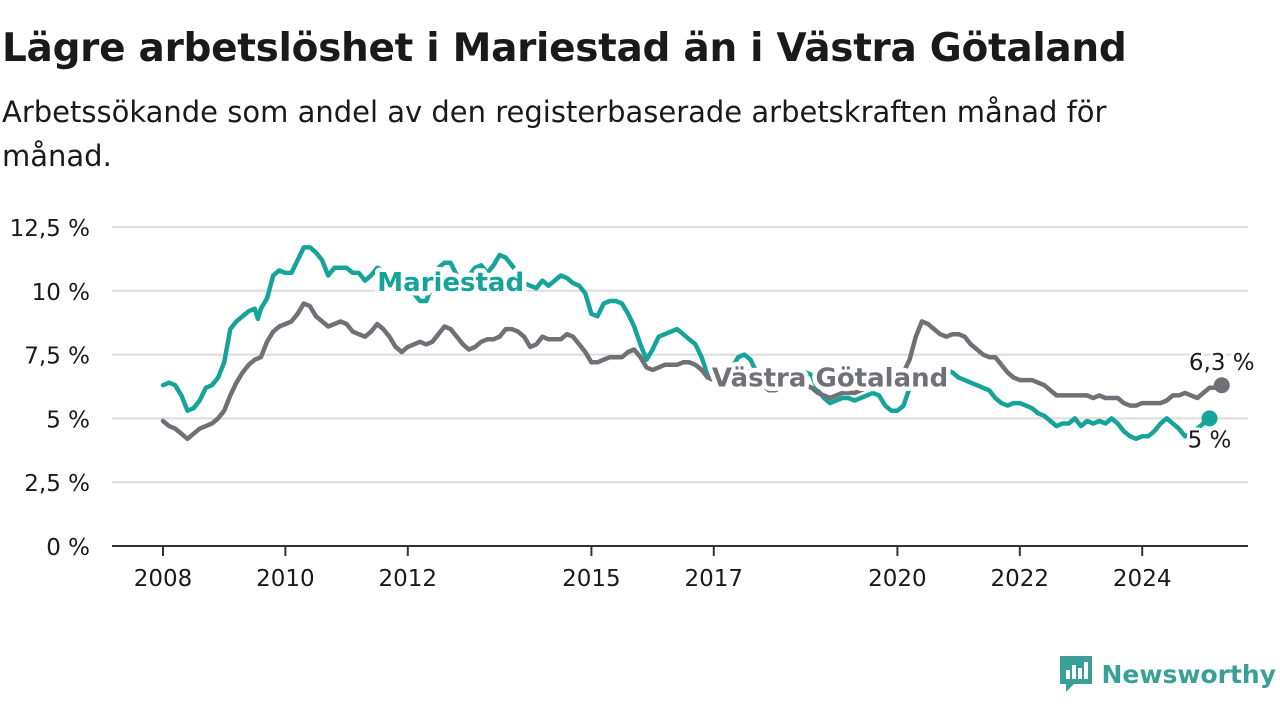  I want to click on end-value-label: 5 %, so click(1210, 440).